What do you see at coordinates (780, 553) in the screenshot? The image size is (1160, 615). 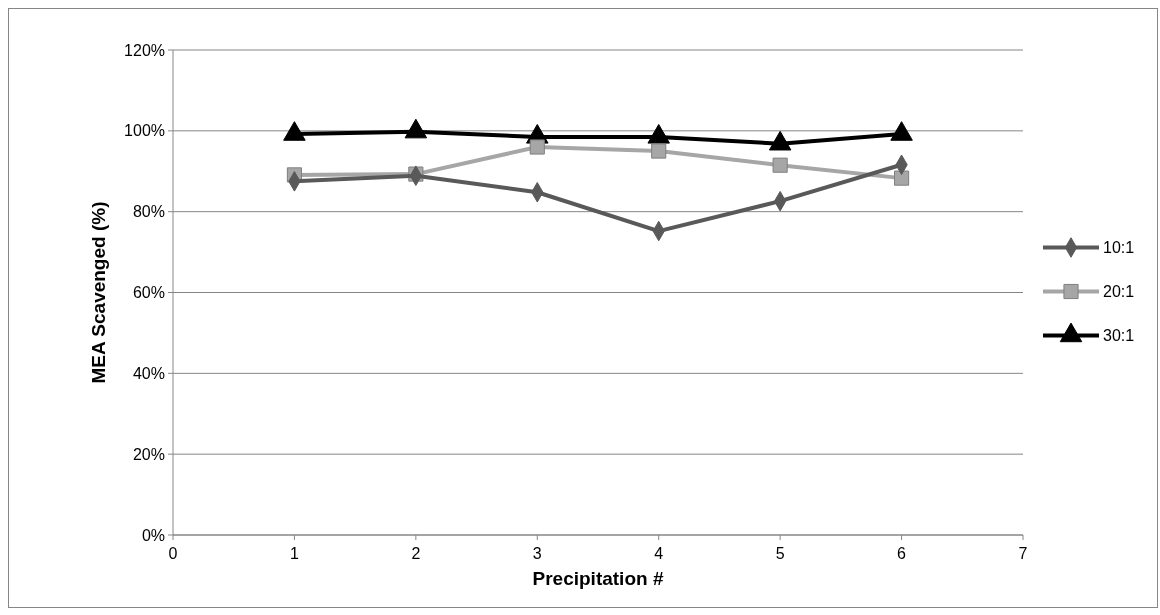 I see `x-tick-label: 5` at bounding box center [780, 553].